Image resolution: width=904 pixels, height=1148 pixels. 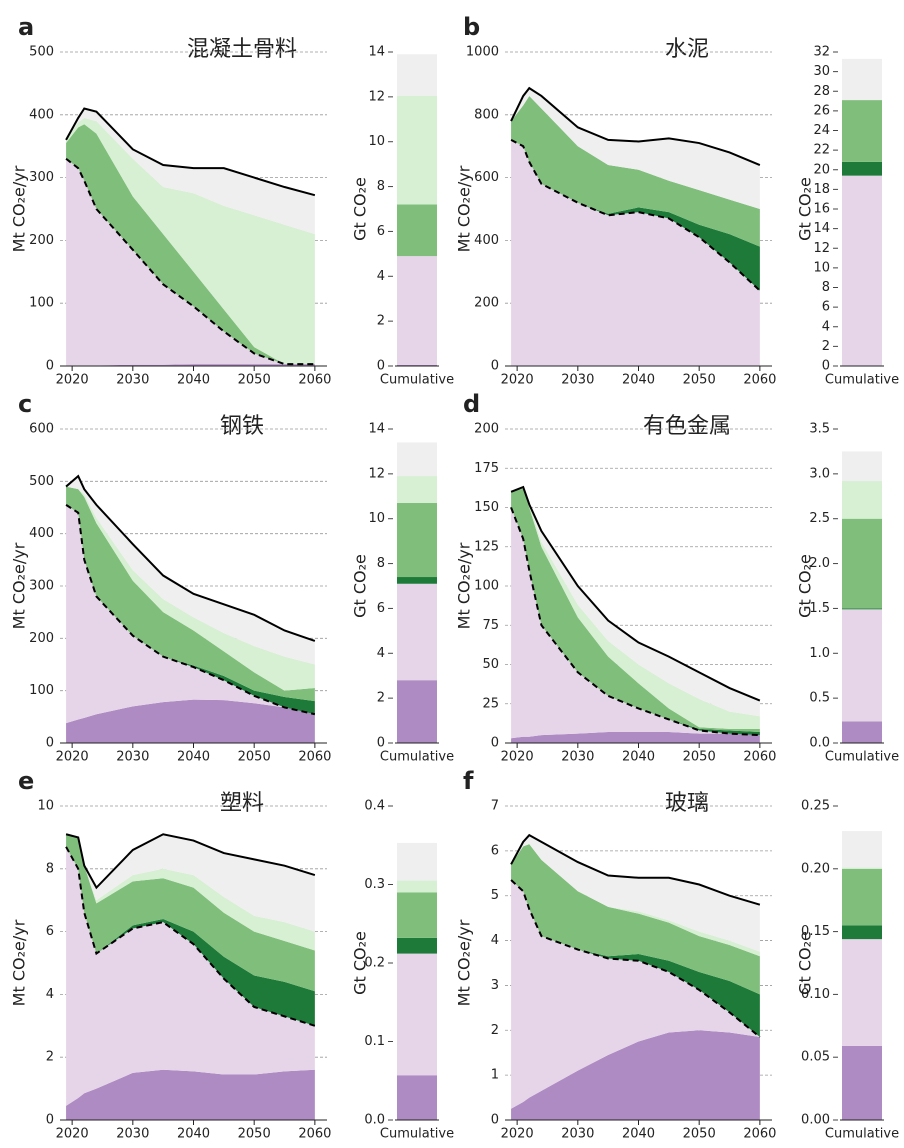 I want to click on y-tick-label: 0.05, so click(x=815, y=1057).